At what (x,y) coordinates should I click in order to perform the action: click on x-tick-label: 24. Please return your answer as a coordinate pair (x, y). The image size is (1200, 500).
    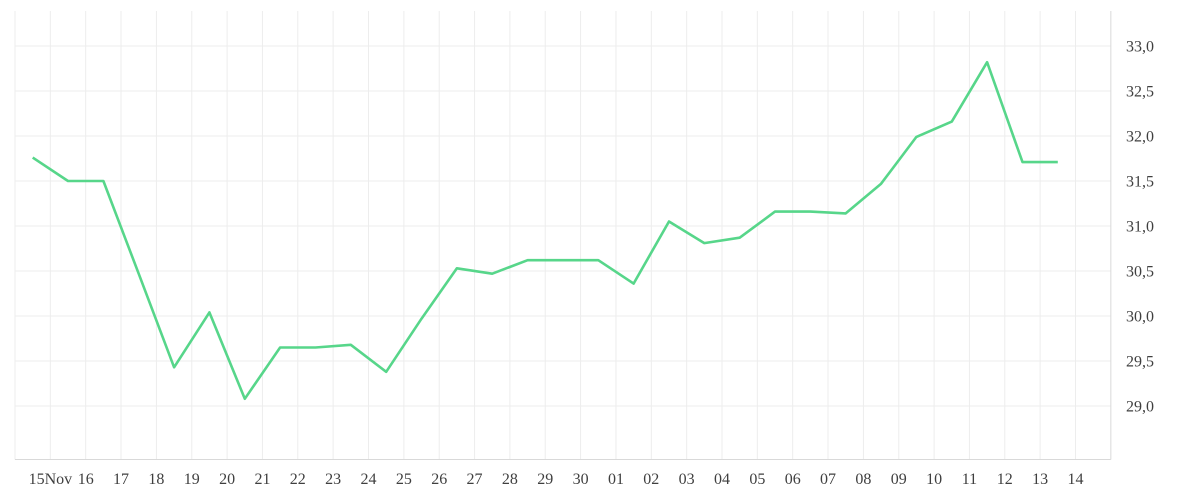
    Looking at the image, I should click on (369, 479).